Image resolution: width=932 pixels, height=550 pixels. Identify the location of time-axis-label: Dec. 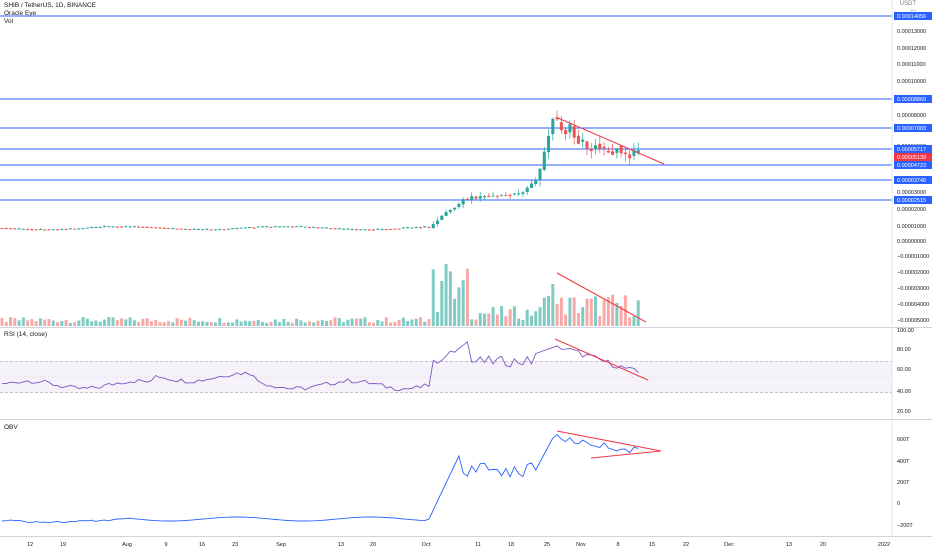
(729, 545).